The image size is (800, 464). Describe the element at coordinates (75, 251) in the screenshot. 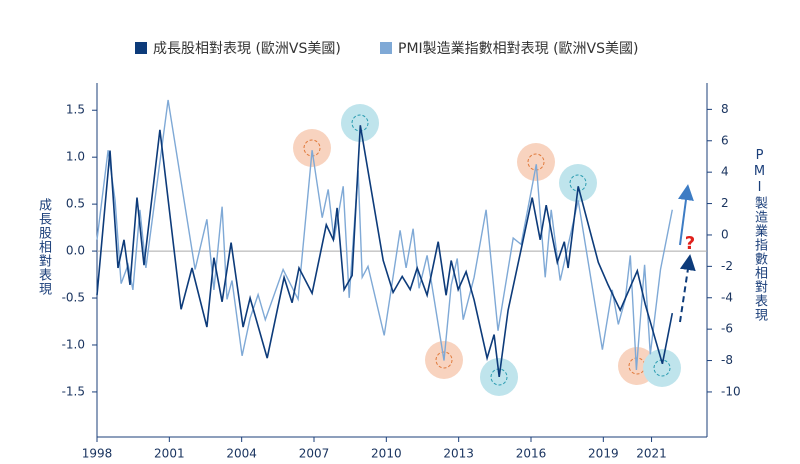

I see `y-tick-label: 0.0` at that location.